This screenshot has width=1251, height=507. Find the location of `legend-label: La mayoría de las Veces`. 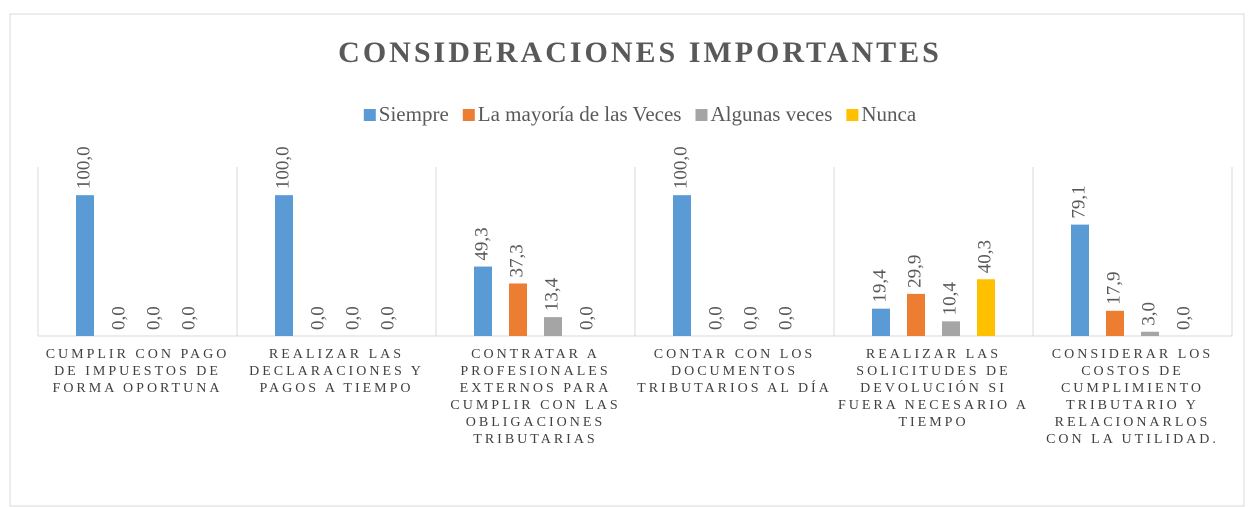

legend-label: La mayoría de las Veces is located at coordinates (580, 114).